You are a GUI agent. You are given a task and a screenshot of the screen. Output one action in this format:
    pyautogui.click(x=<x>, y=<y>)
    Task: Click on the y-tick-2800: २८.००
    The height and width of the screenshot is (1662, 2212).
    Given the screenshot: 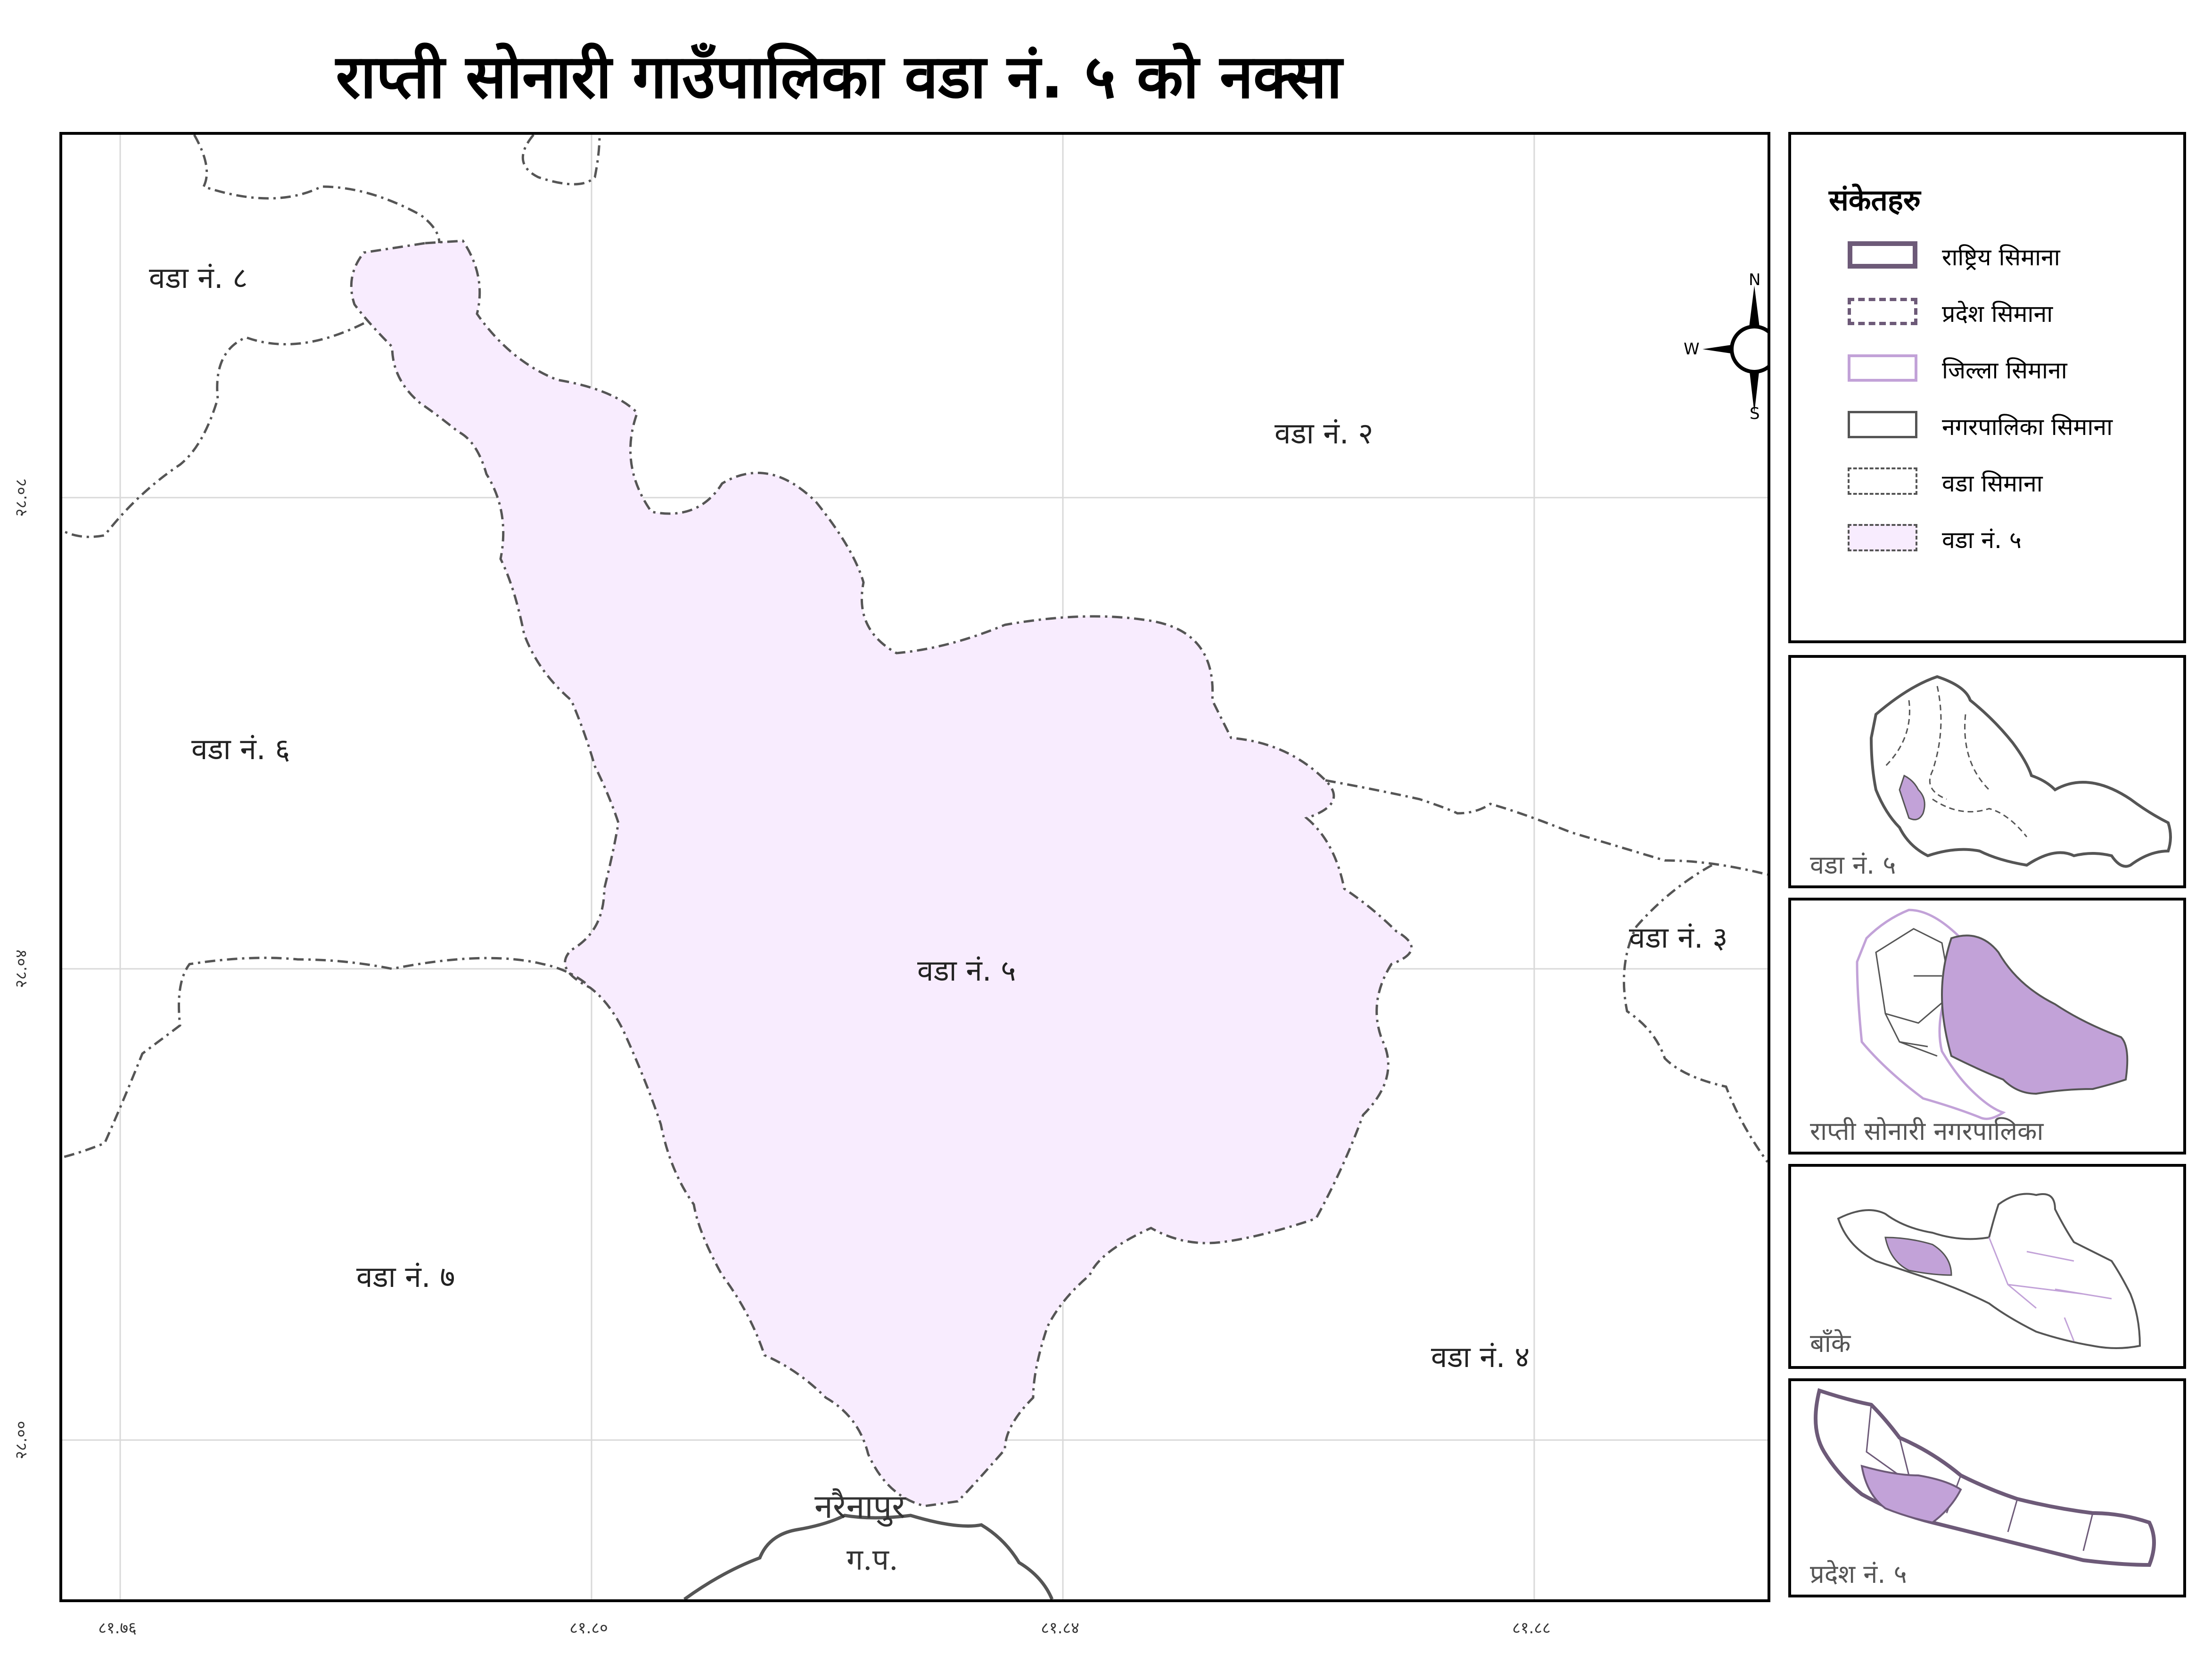 What is the action you would take?
    pyautogui.click(x=21, y=1440)
    